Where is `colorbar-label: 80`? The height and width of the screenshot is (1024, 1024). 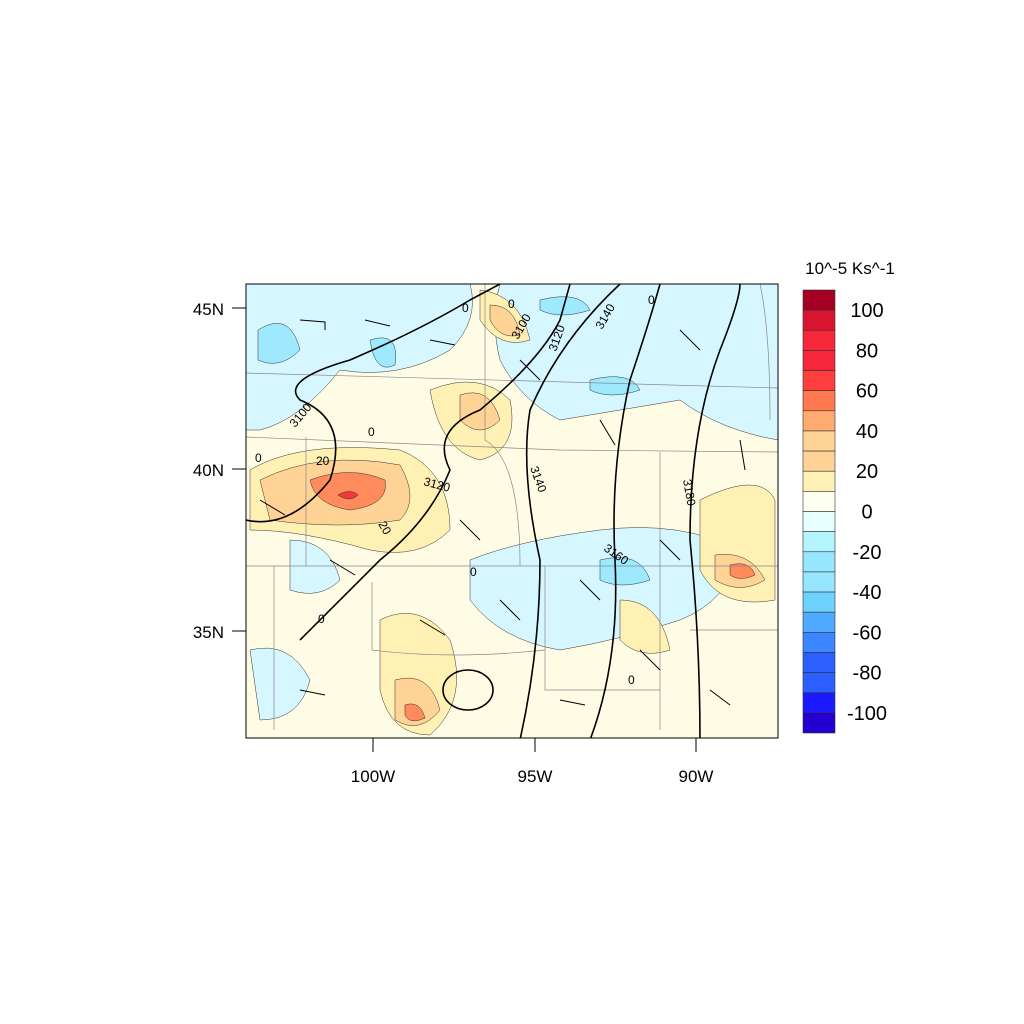
colorbar-label: 80 is located at coordinates (867, 351).